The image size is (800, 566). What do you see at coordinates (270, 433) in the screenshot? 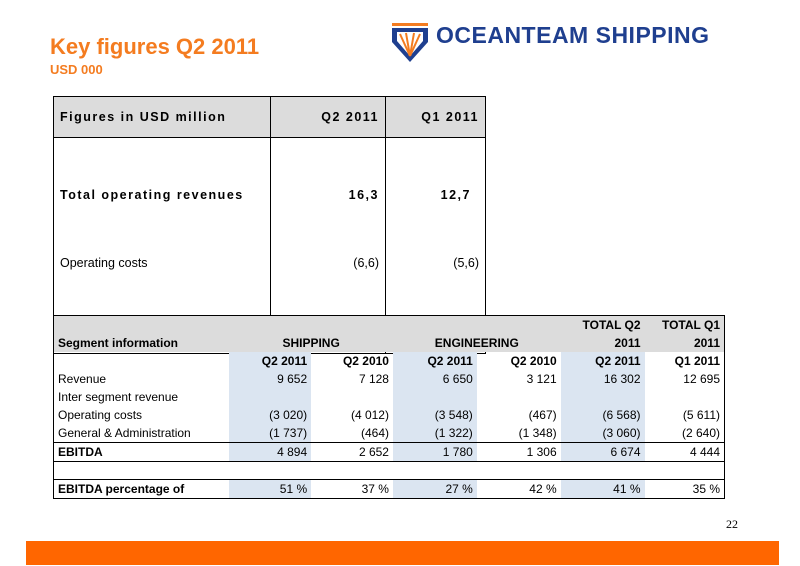
I see `cell-value: (1 737)` at bounding box center [270, 433].